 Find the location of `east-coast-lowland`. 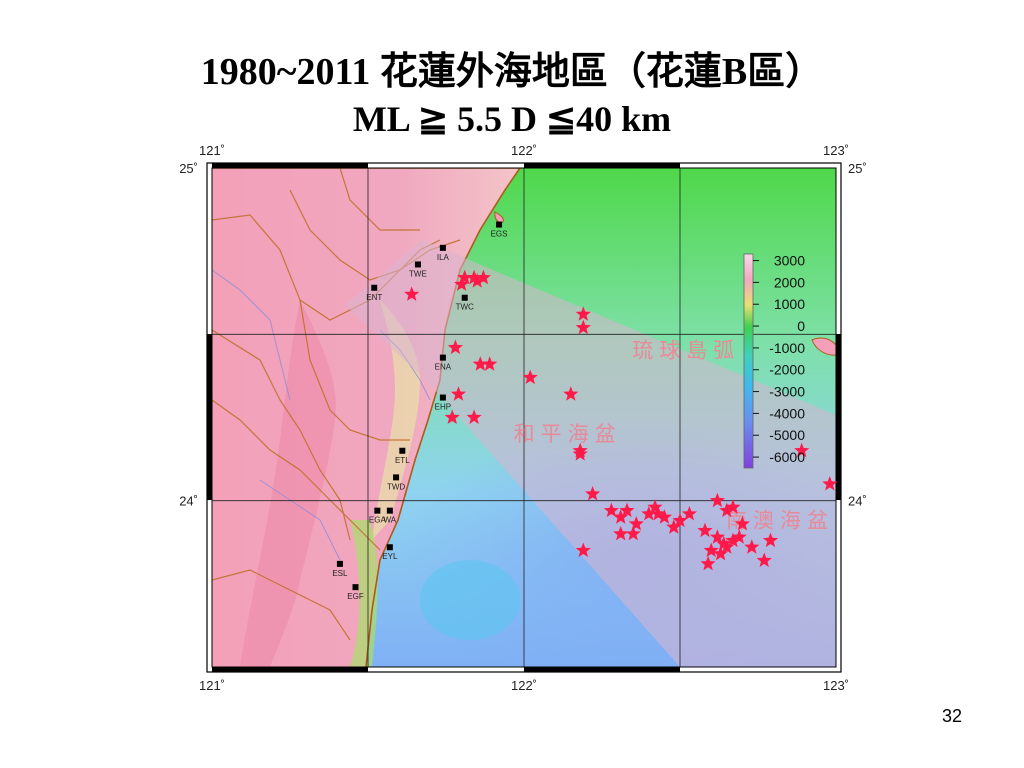

east-coast-lowland is located at coordinates (364, 593).